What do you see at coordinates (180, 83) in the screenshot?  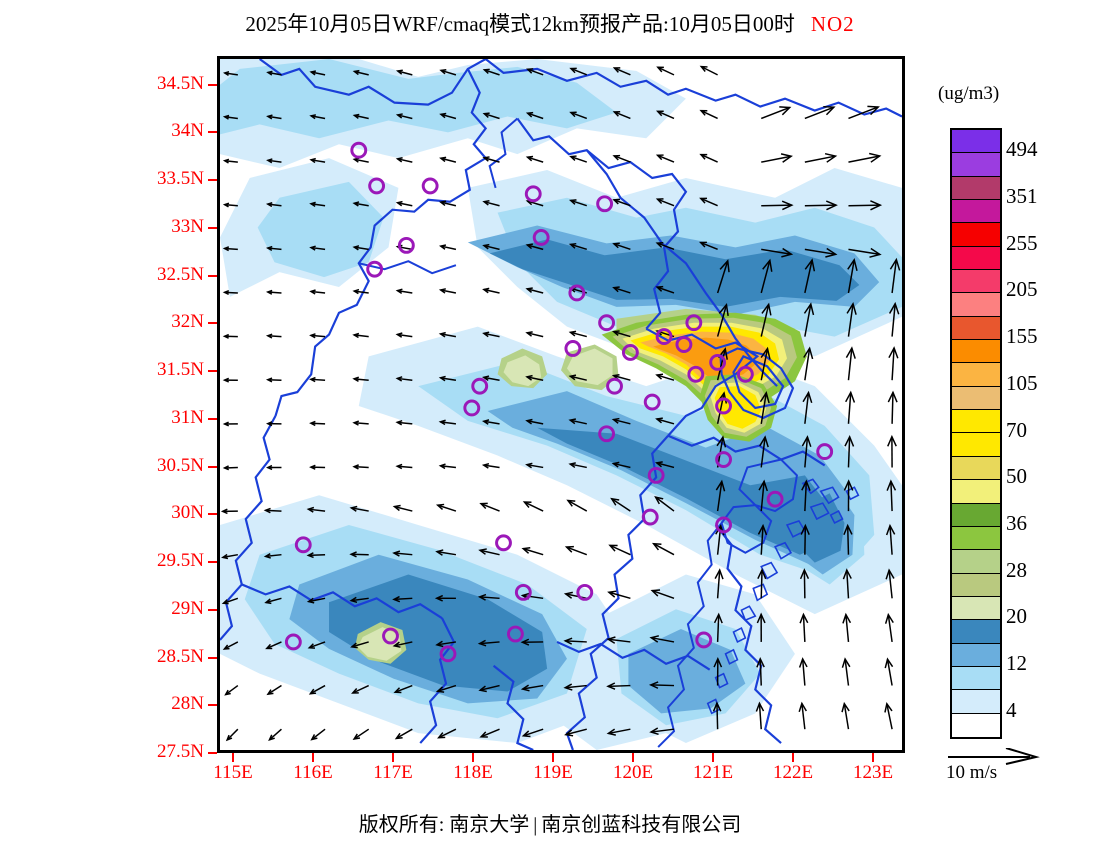 I see `lat-tick-label: 34.5N` at bounding box center [180, 83].